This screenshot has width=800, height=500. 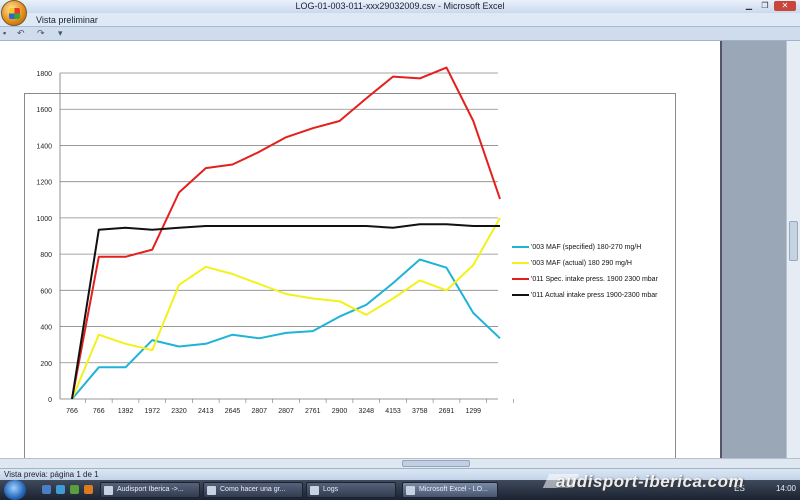 What do you see at coordinates (233, 411) in the screenshot?
I see `x-tick-label: 2645` at bounding box center [233, 411].